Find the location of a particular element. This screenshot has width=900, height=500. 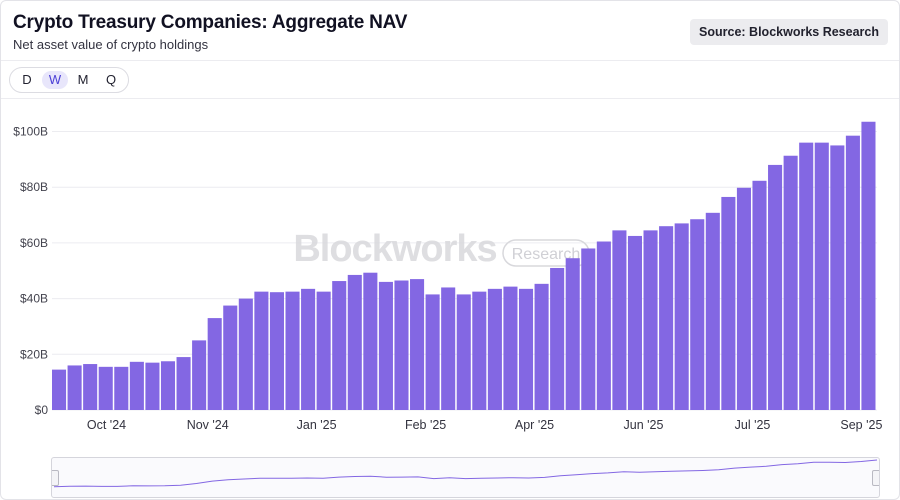

navigator-series-line is located at coordinates (465, 473).